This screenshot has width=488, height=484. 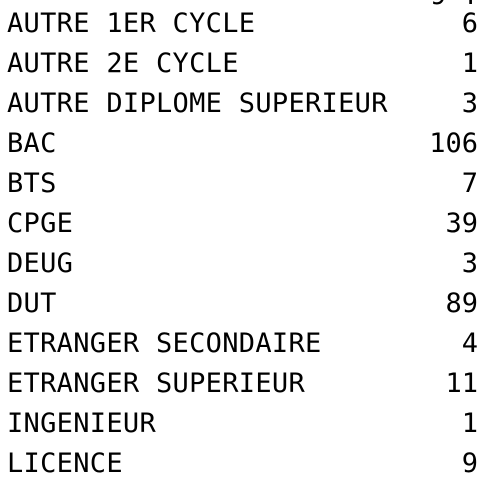 I want to click on row-count: 11, so click(x=461, y=383).